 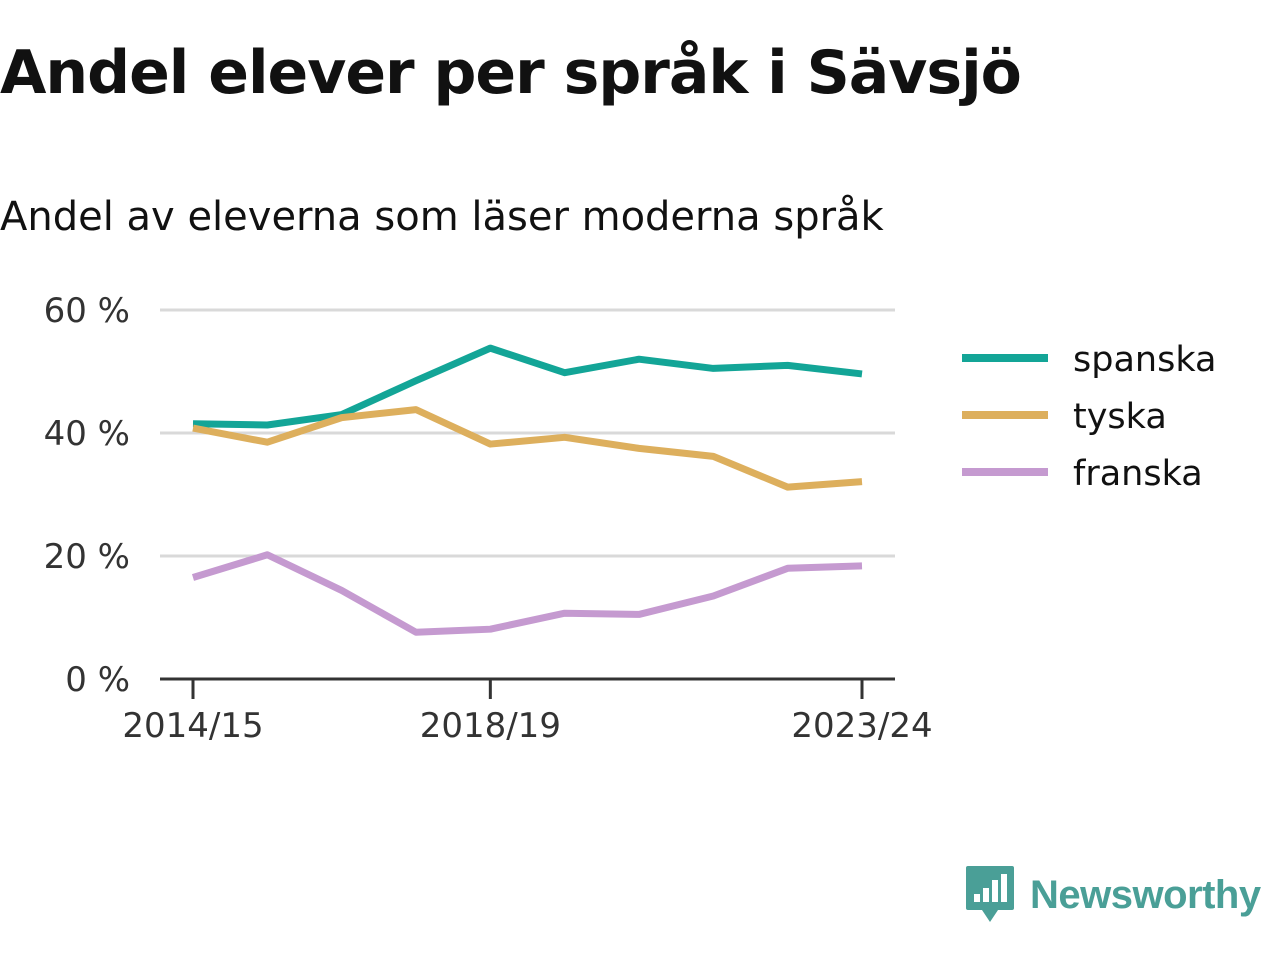 I want to click on legend: spanska tyska franska, so click(x=1089, y=417).